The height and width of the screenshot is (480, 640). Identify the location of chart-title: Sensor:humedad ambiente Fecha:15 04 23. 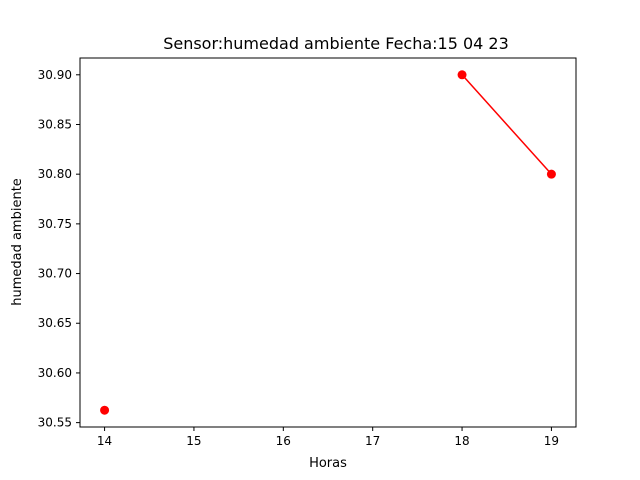
(336, 43).